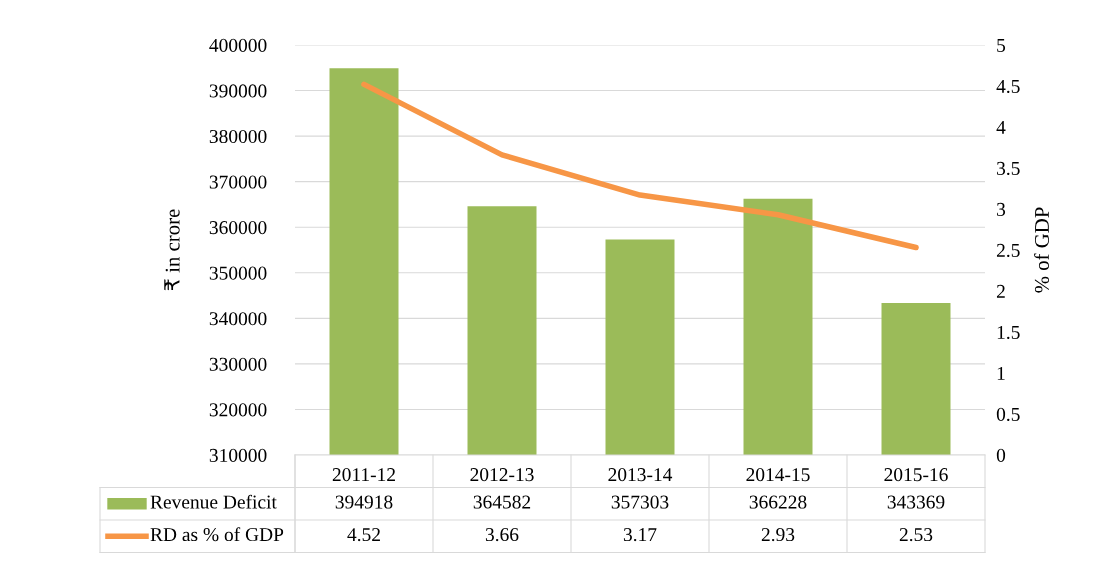  What do you see at coordinates (364, 502) in the screenshot?
I see `data-label: 394918` at bounding box center [364, 502].